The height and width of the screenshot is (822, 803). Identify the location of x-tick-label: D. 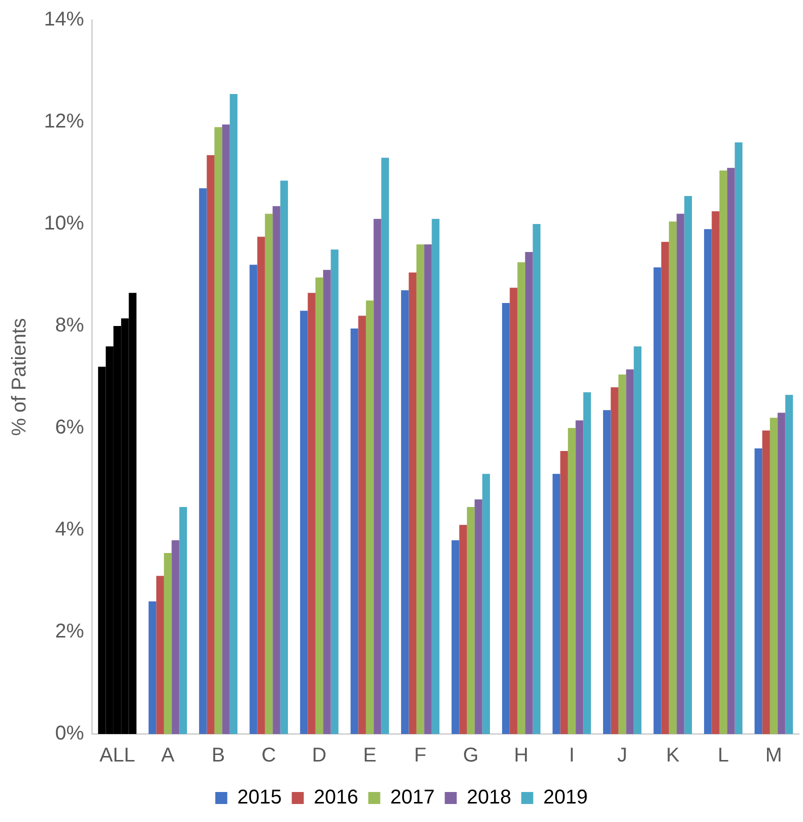
(319, 755).